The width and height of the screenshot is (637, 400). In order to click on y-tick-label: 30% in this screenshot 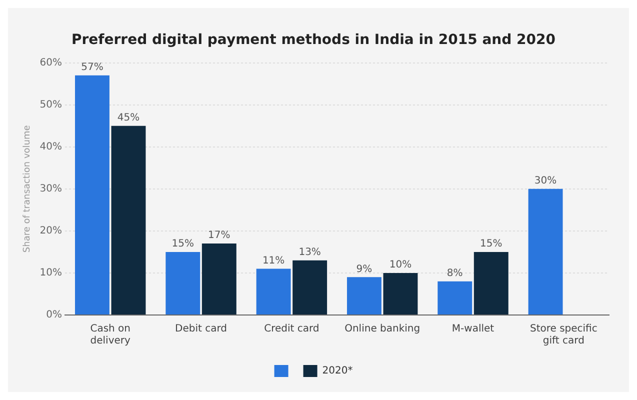, I will do `click(51, 188)`.